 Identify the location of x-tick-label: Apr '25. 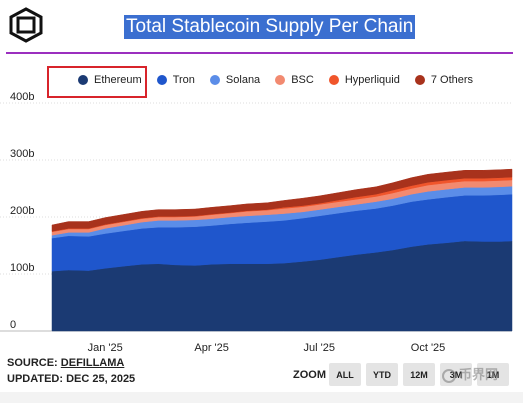
(211, 348).